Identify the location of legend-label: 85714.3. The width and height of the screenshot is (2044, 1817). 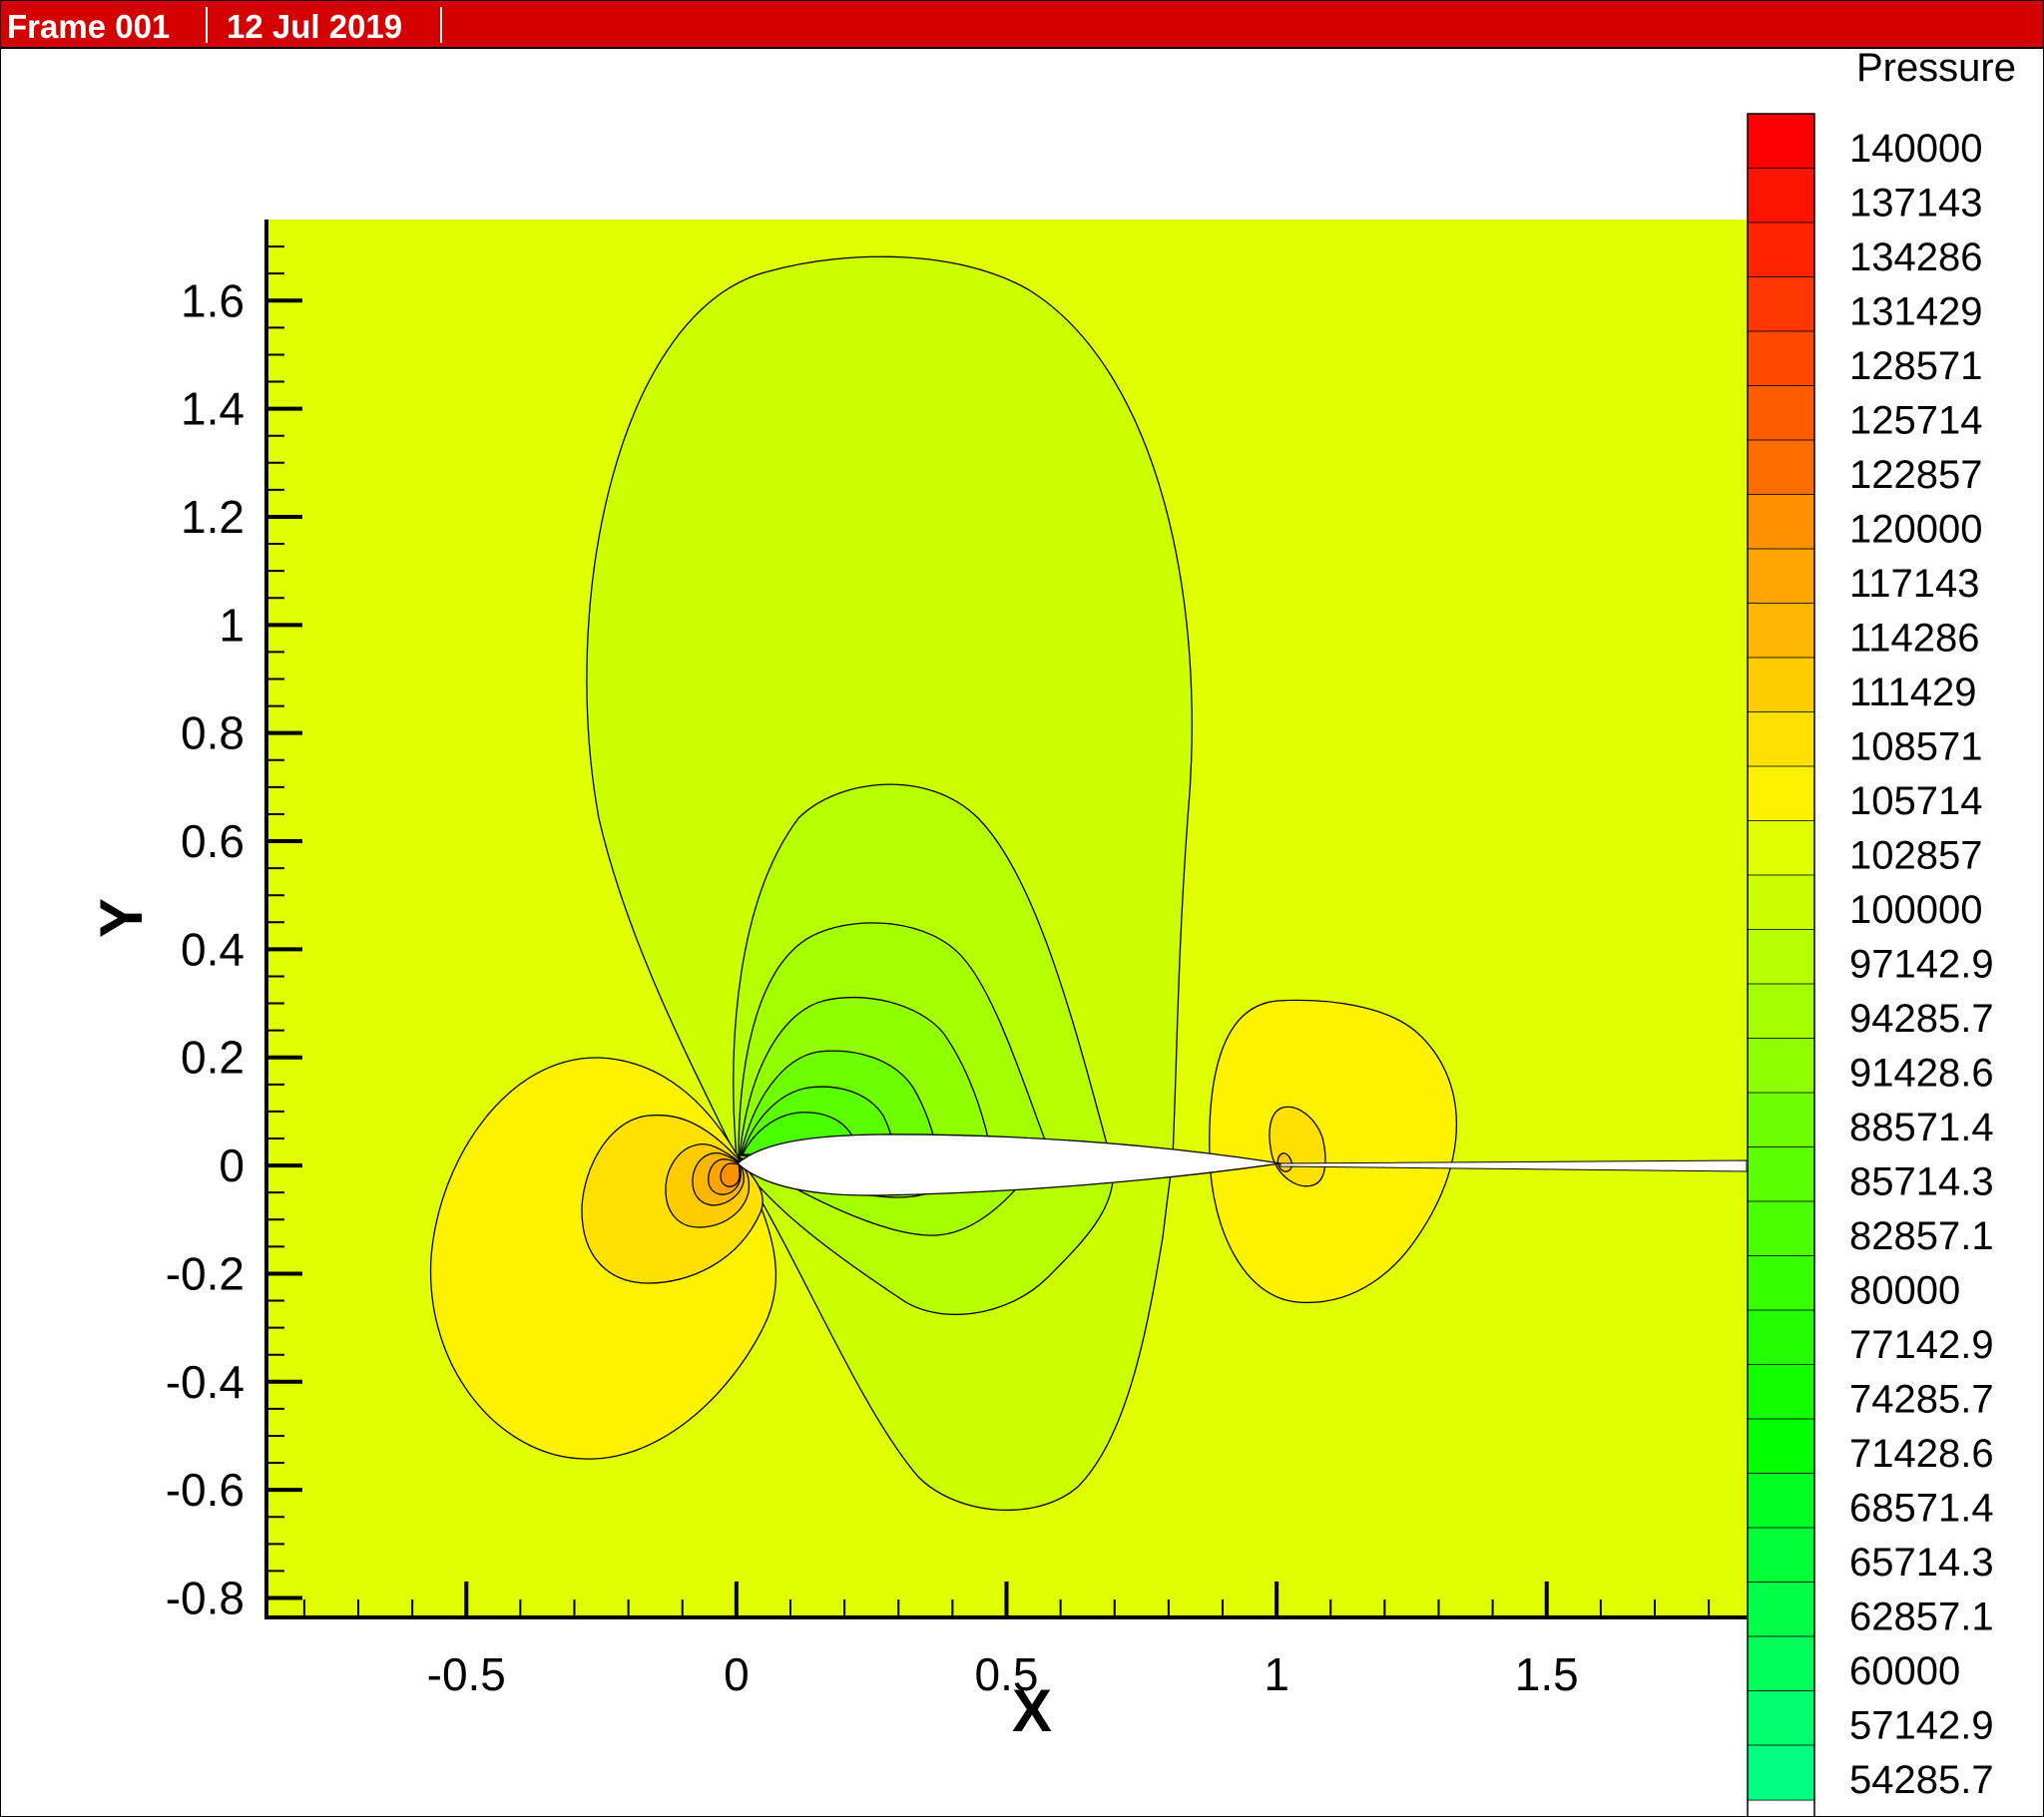
(1921, 1182).